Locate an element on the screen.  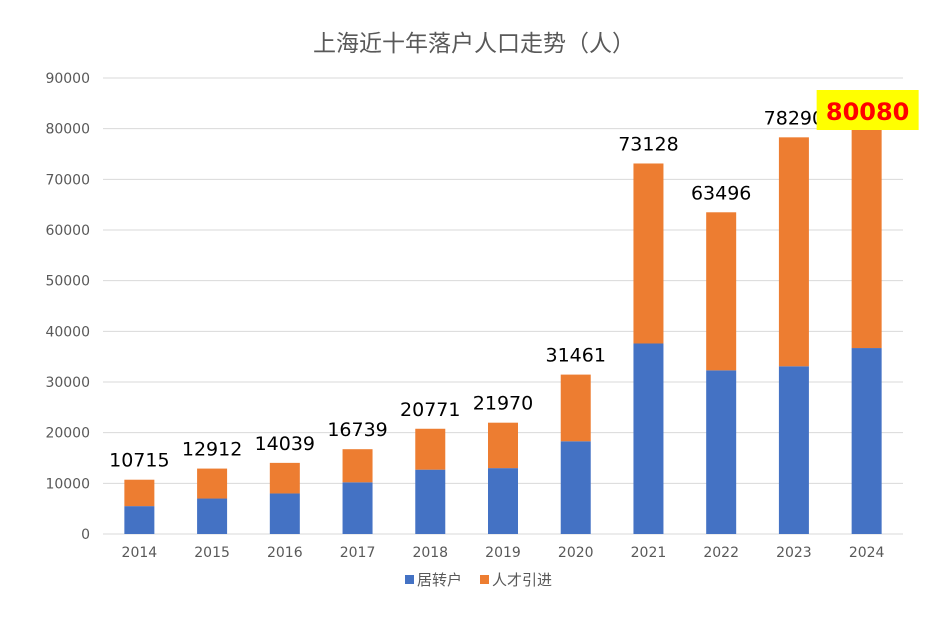
chart-title: 上海近十年落户人口走势（人） is located at coordinates (474, 44).